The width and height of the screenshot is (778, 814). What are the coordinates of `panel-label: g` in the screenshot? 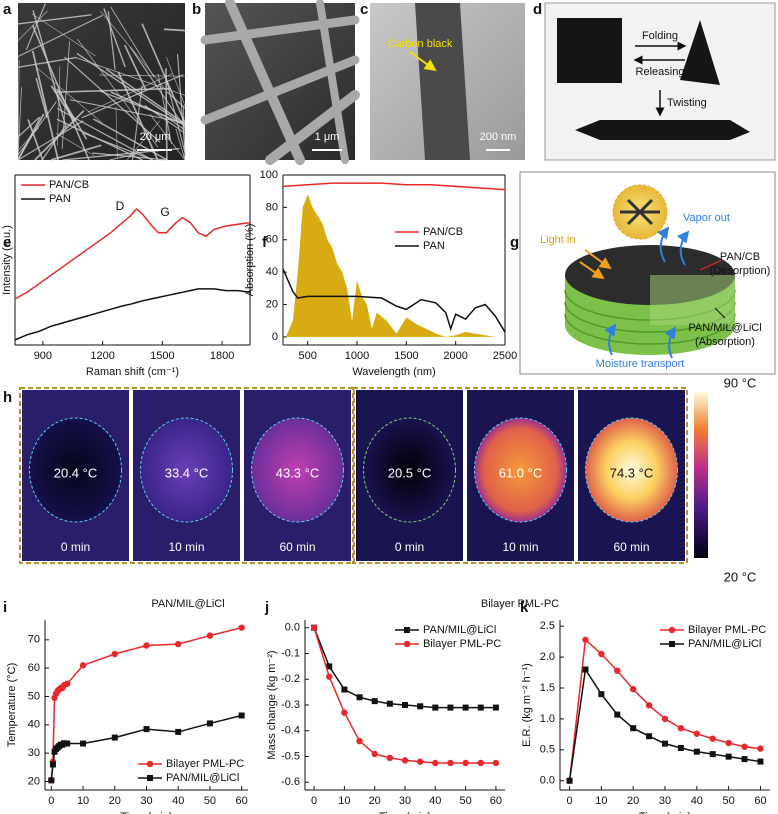 It's located at (514, 242).